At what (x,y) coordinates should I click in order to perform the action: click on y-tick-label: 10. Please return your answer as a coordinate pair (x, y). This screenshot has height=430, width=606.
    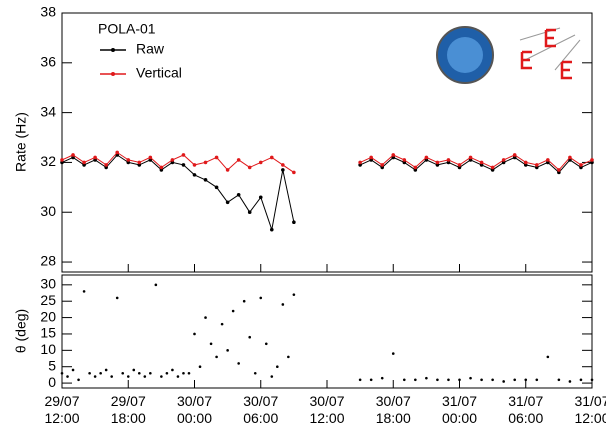
    Looking at the image, I should click on (48, 349).